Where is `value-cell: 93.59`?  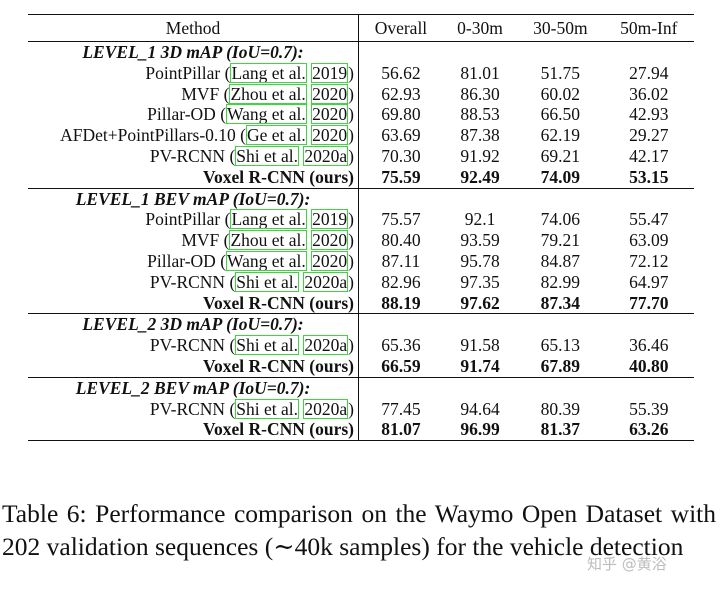
value-cell: 93.59 is located at coordinates (480, 240).